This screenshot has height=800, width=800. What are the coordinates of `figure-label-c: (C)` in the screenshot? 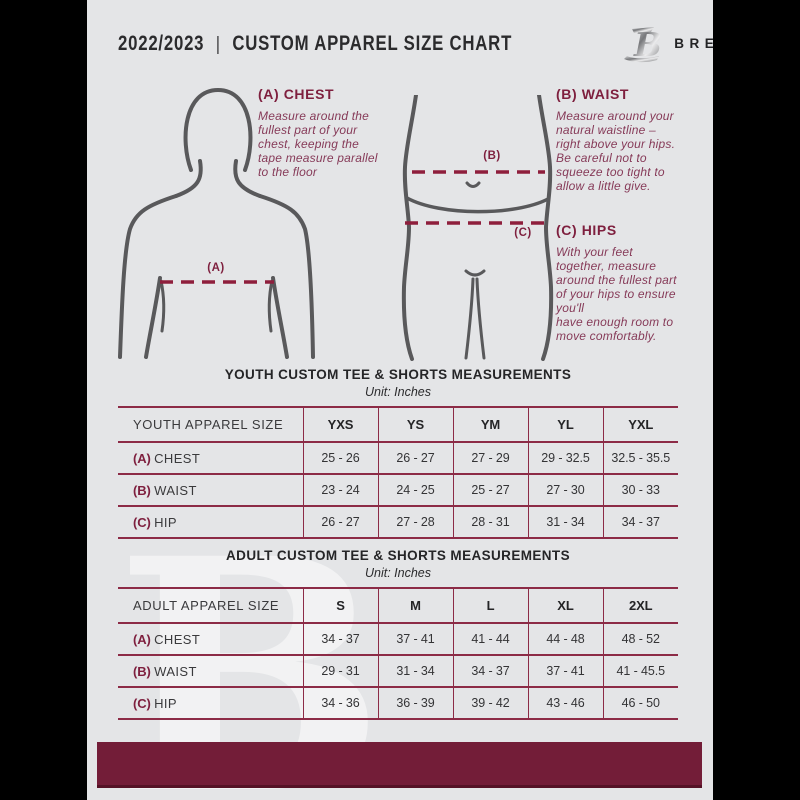 It's located at (523, 233).